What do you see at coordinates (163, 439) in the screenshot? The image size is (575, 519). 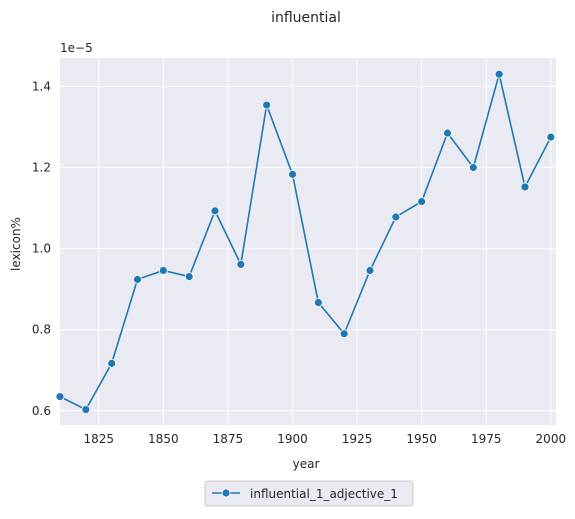 I see `x-tick-label: 1850` at bounding box center [163, 439].